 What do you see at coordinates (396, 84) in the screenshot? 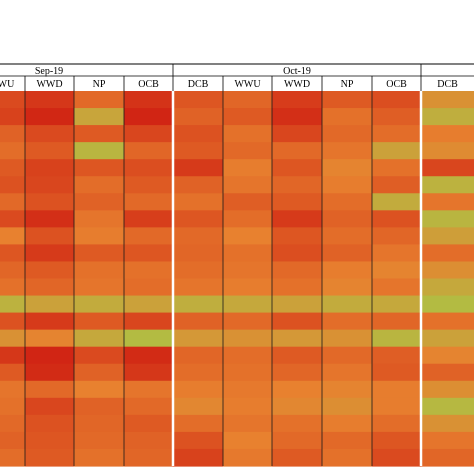
I see `column-label: OCB` at bounding box center [396, 84].